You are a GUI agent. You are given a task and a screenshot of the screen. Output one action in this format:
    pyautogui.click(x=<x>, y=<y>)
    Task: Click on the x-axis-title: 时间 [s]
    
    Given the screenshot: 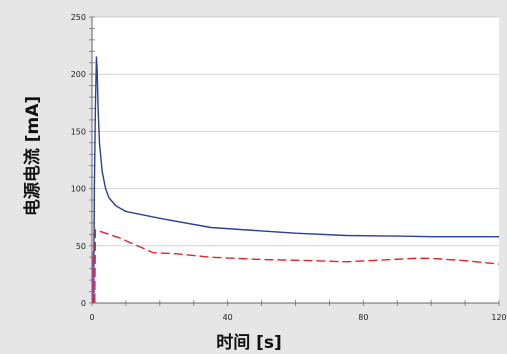 What is the action you would take?
    pyautogui.click(x=249, y=342)
    